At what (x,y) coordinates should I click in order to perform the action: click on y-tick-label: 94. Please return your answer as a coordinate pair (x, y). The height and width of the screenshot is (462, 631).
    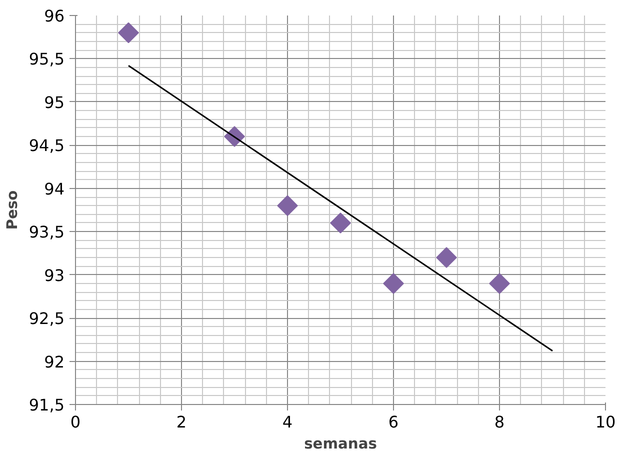
    Looking at the image, I should click on (54, 188).